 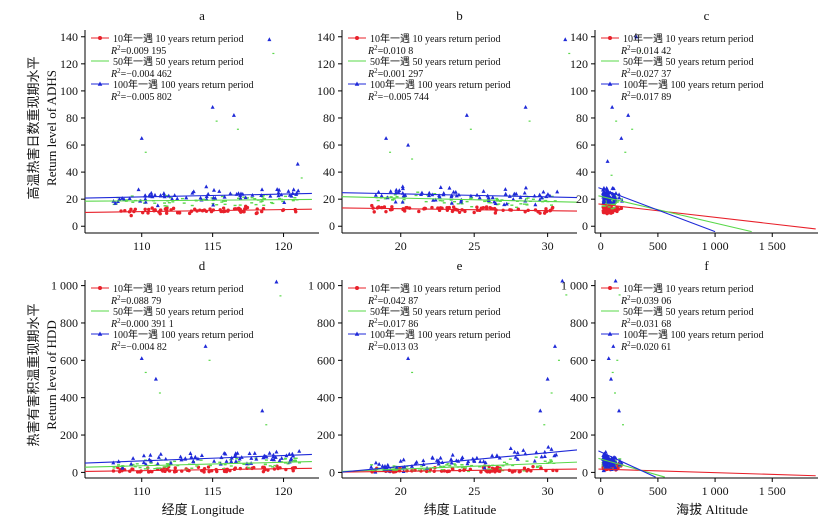 I want to click on y-tick-label: 80, so click(x=582, y=118).